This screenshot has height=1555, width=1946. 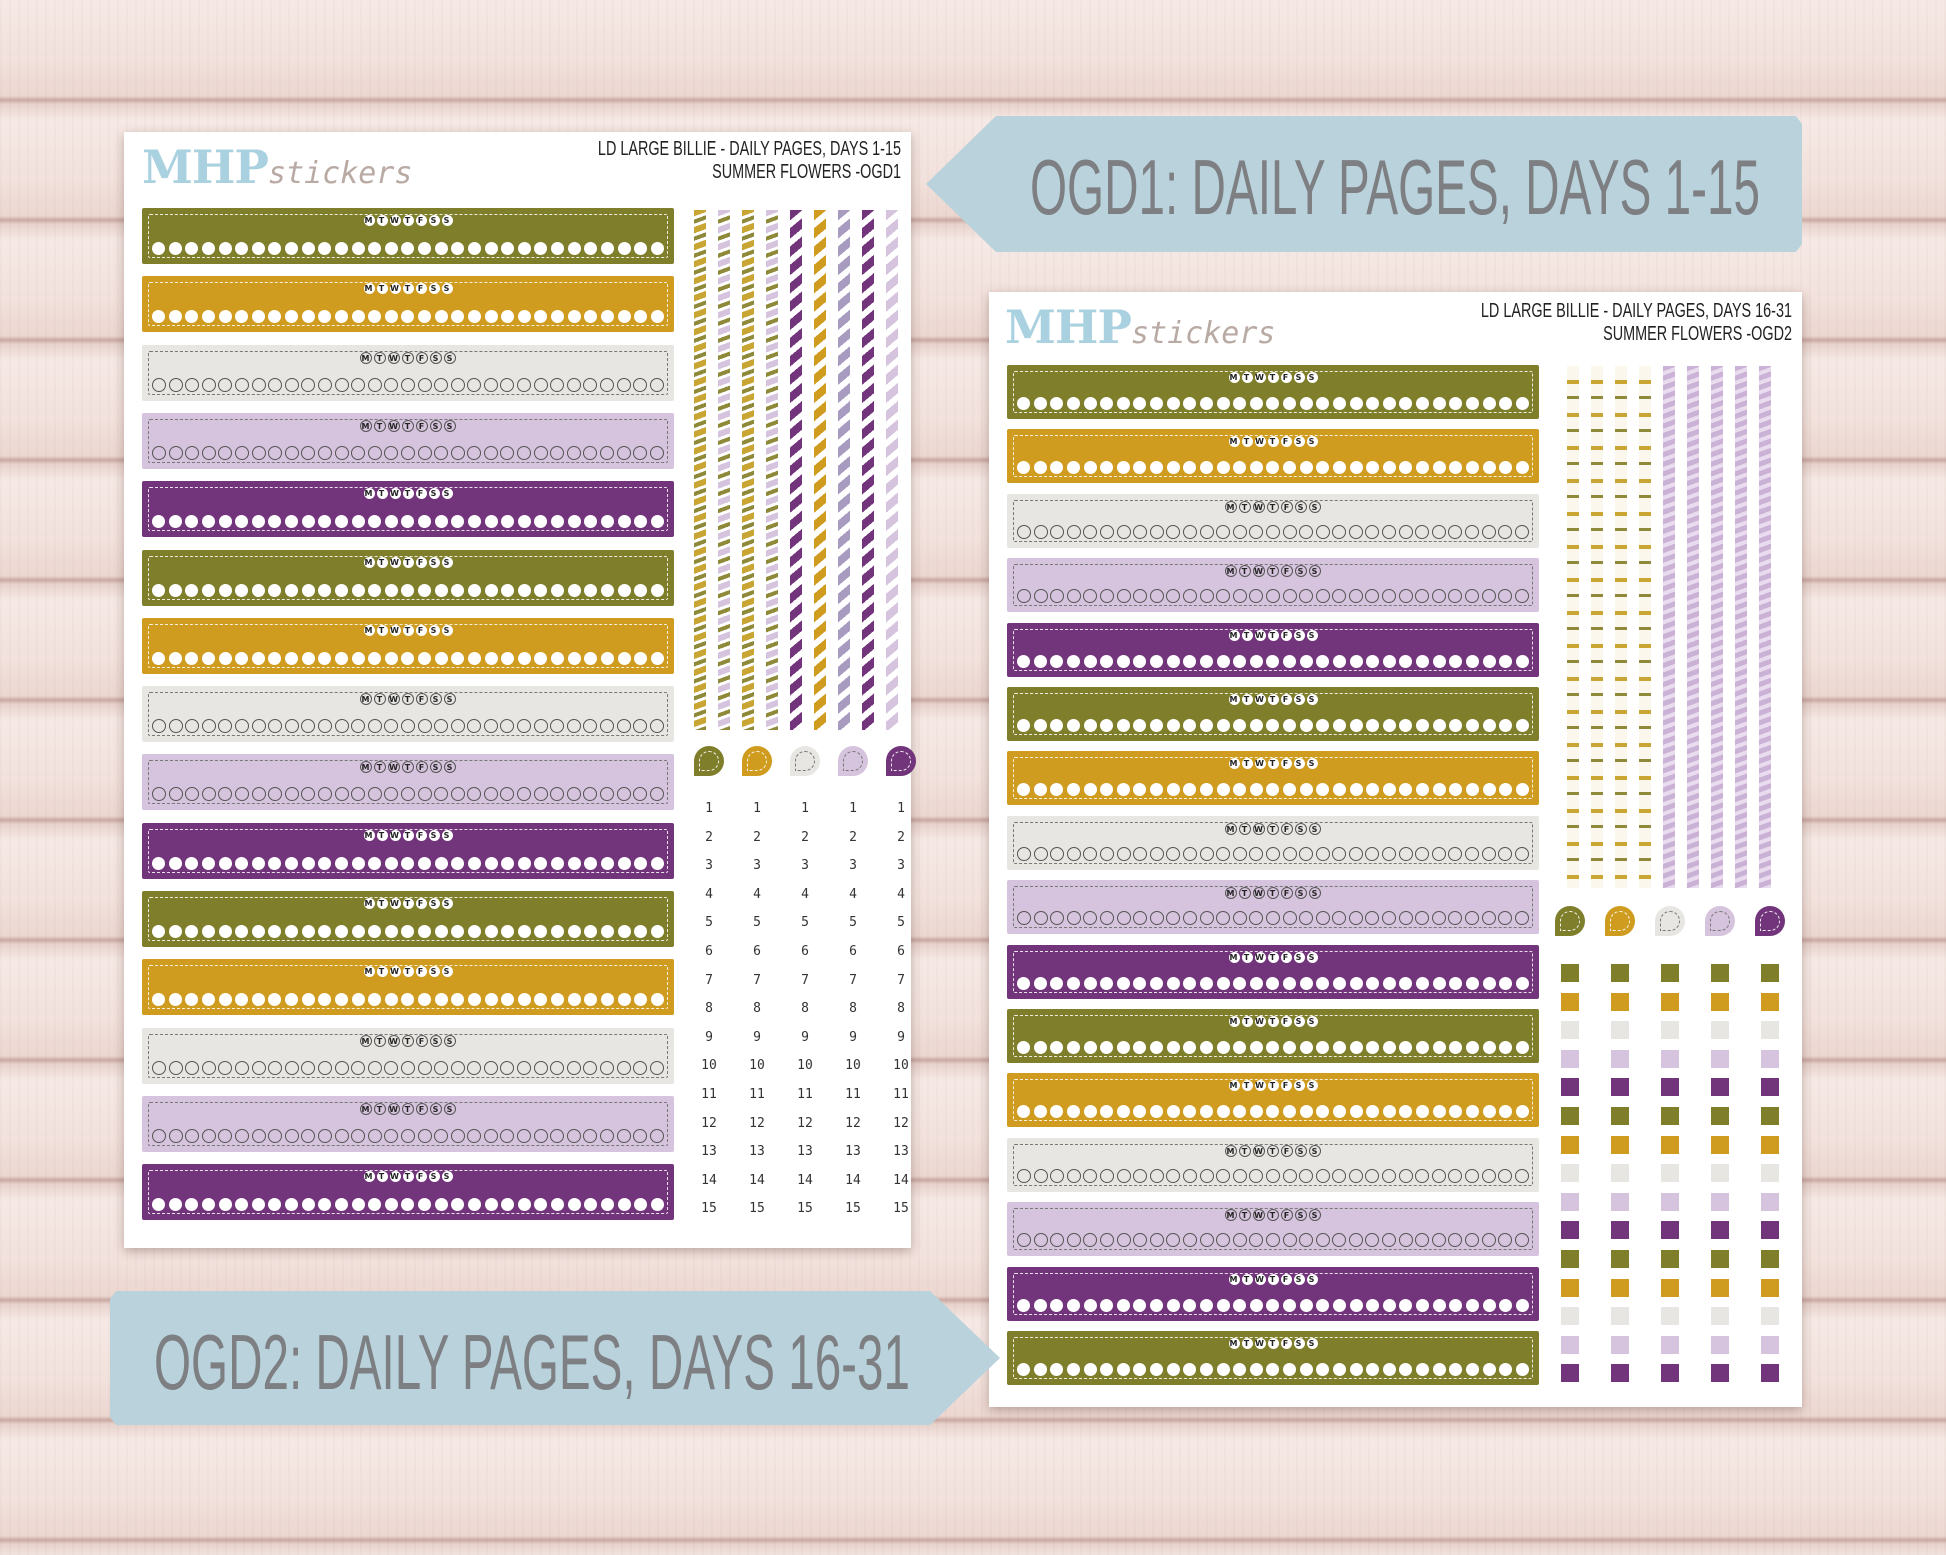 What do you see at coordinates (1140, 327) in the screenshot?
I see `mhp-stickers-logo: MHPstickers` at bounding box center [1140, 327].